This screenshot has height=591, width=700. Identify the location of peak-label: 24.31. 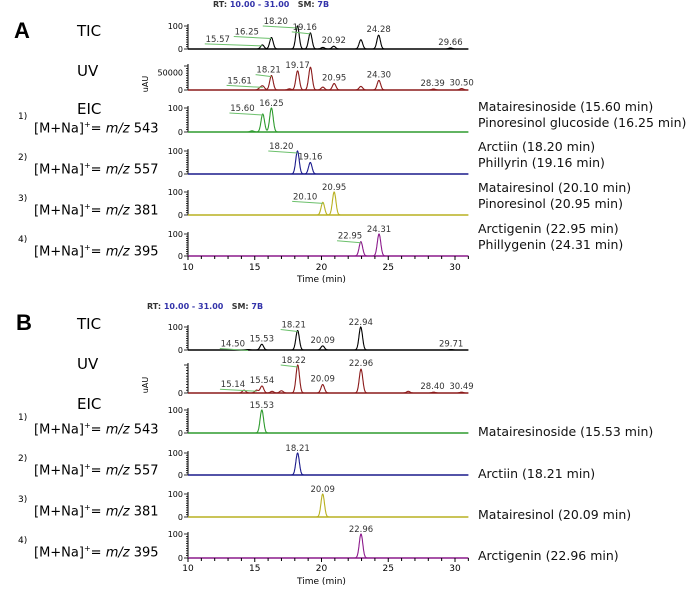
(379, 230).